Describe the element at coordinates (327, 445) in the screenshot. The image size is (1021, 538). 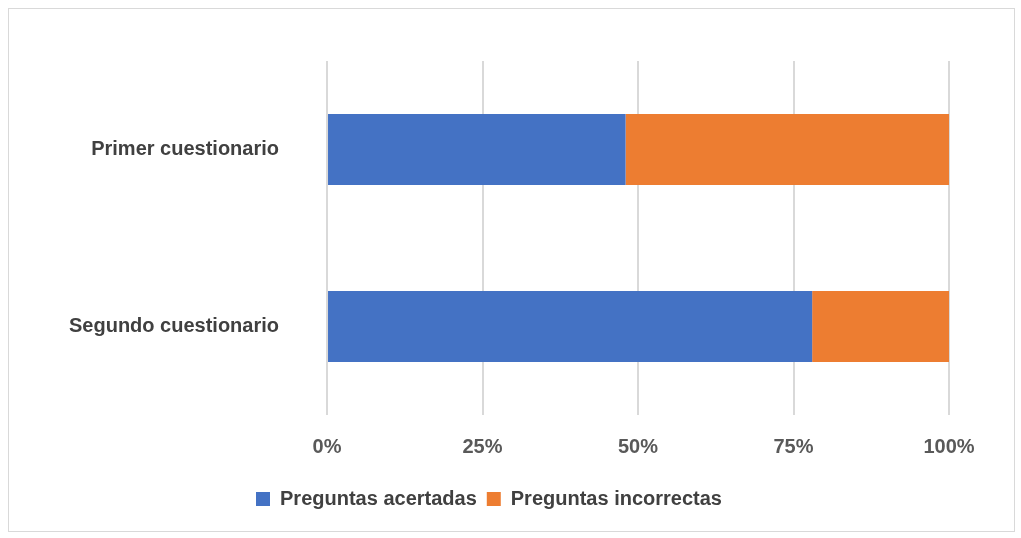
I see `x-tick-label: 0%` at that location.